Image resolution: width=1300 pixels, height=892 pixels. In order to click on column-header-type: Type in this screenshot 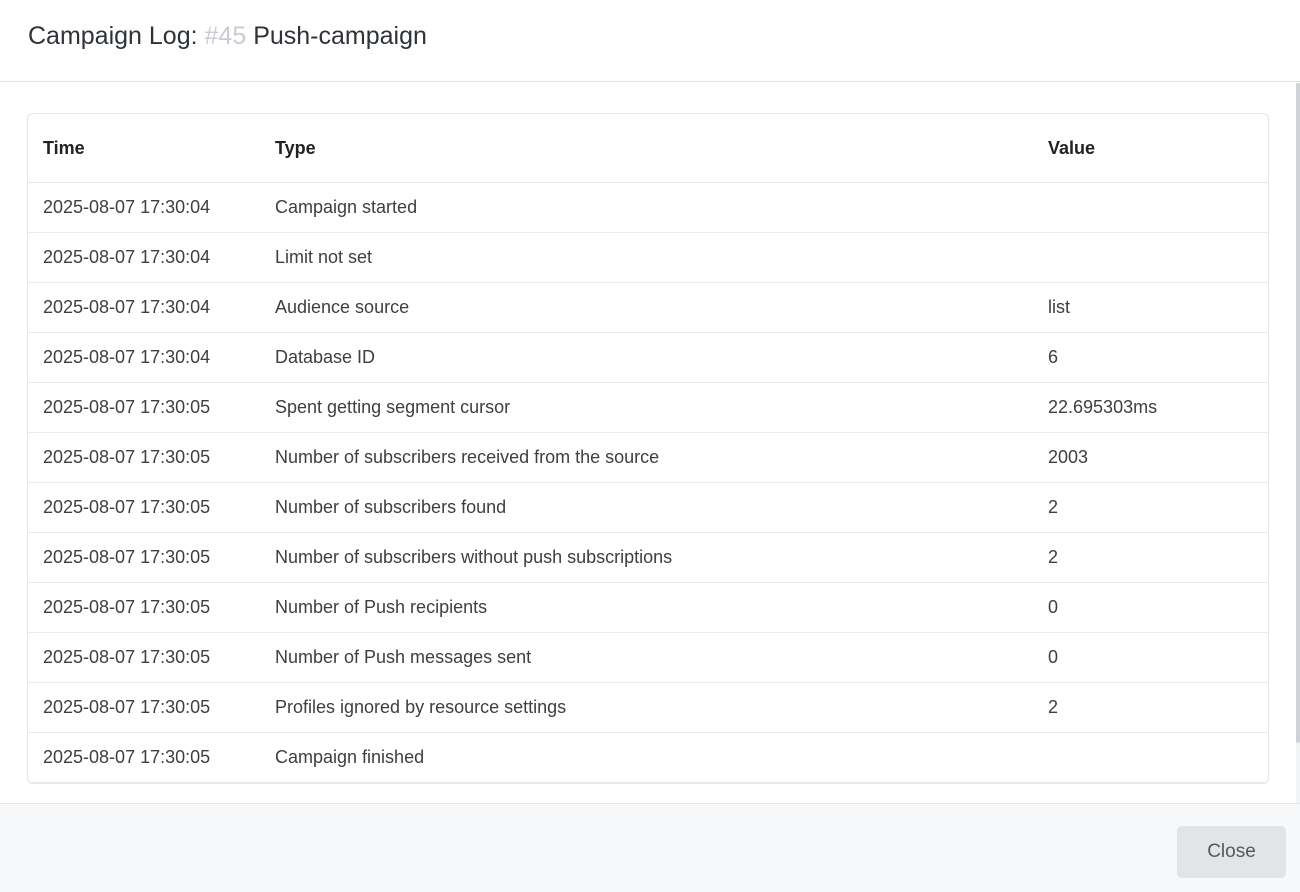, I will do `click(646, 148)`.